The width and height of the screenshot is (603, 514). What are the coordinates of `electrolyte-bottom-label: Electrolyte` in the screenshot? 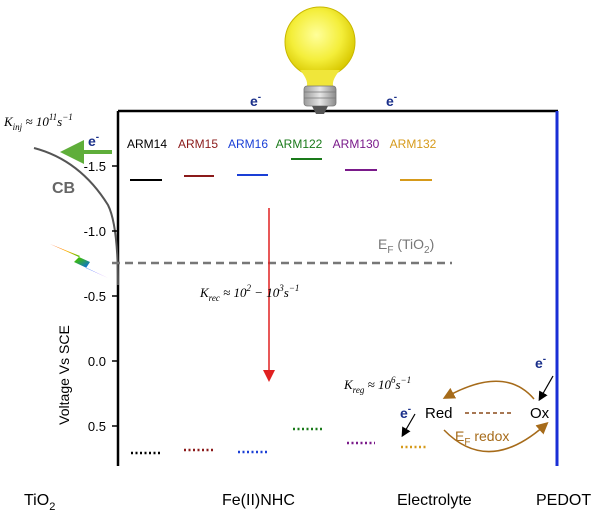 It's located at (434, 500).